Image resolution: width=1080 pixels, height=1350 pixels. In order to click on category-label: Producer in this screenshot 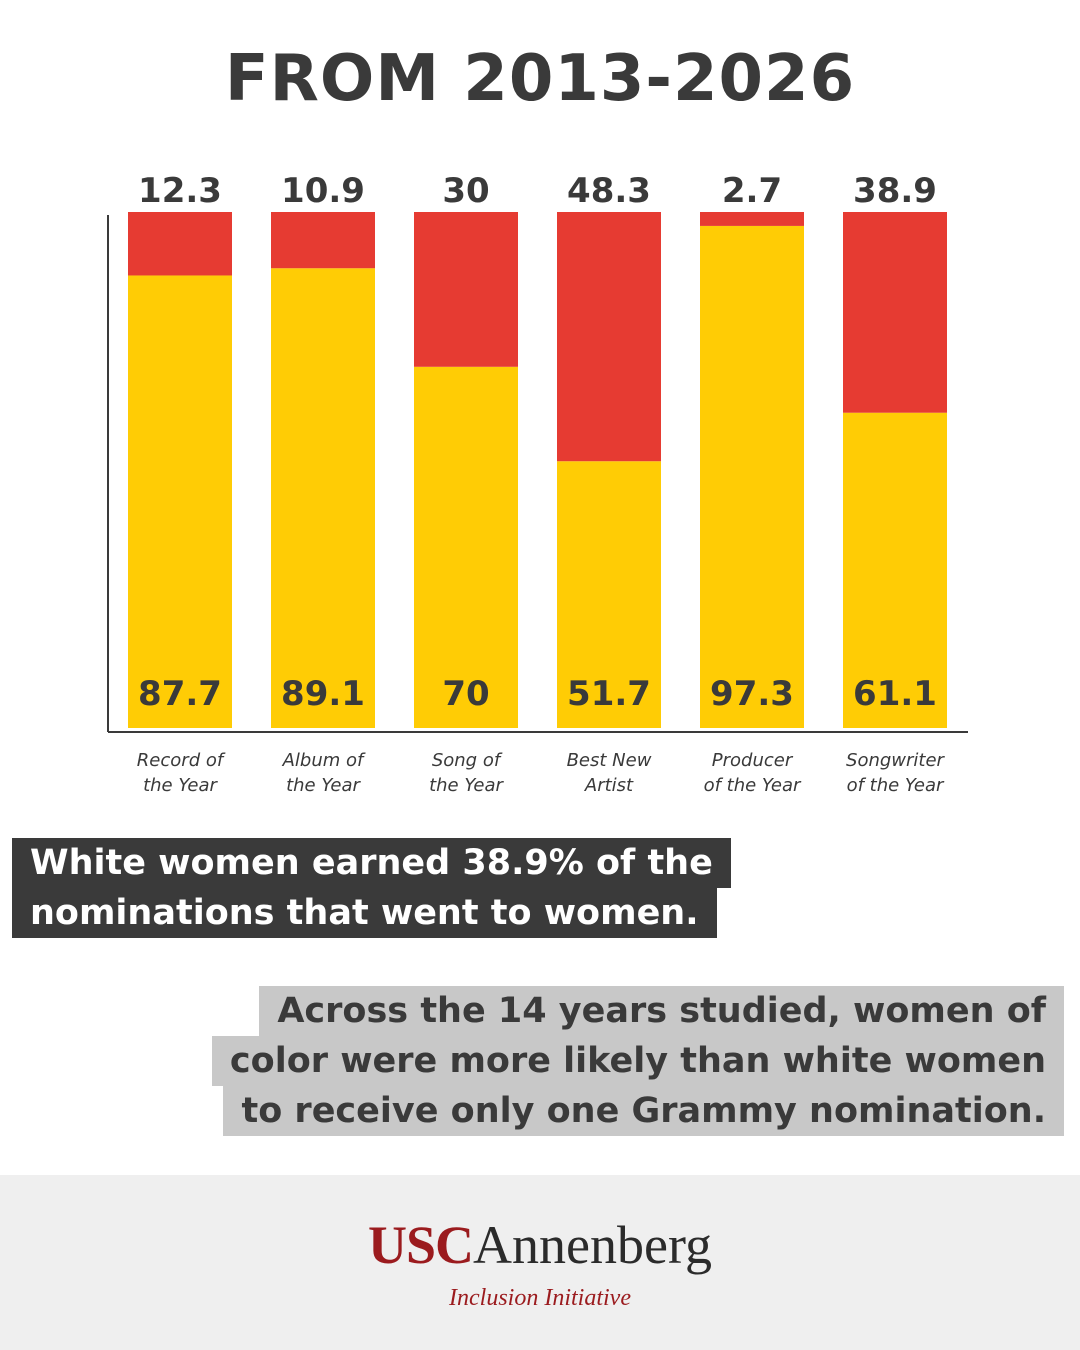, I will do `click(753, 760)`.